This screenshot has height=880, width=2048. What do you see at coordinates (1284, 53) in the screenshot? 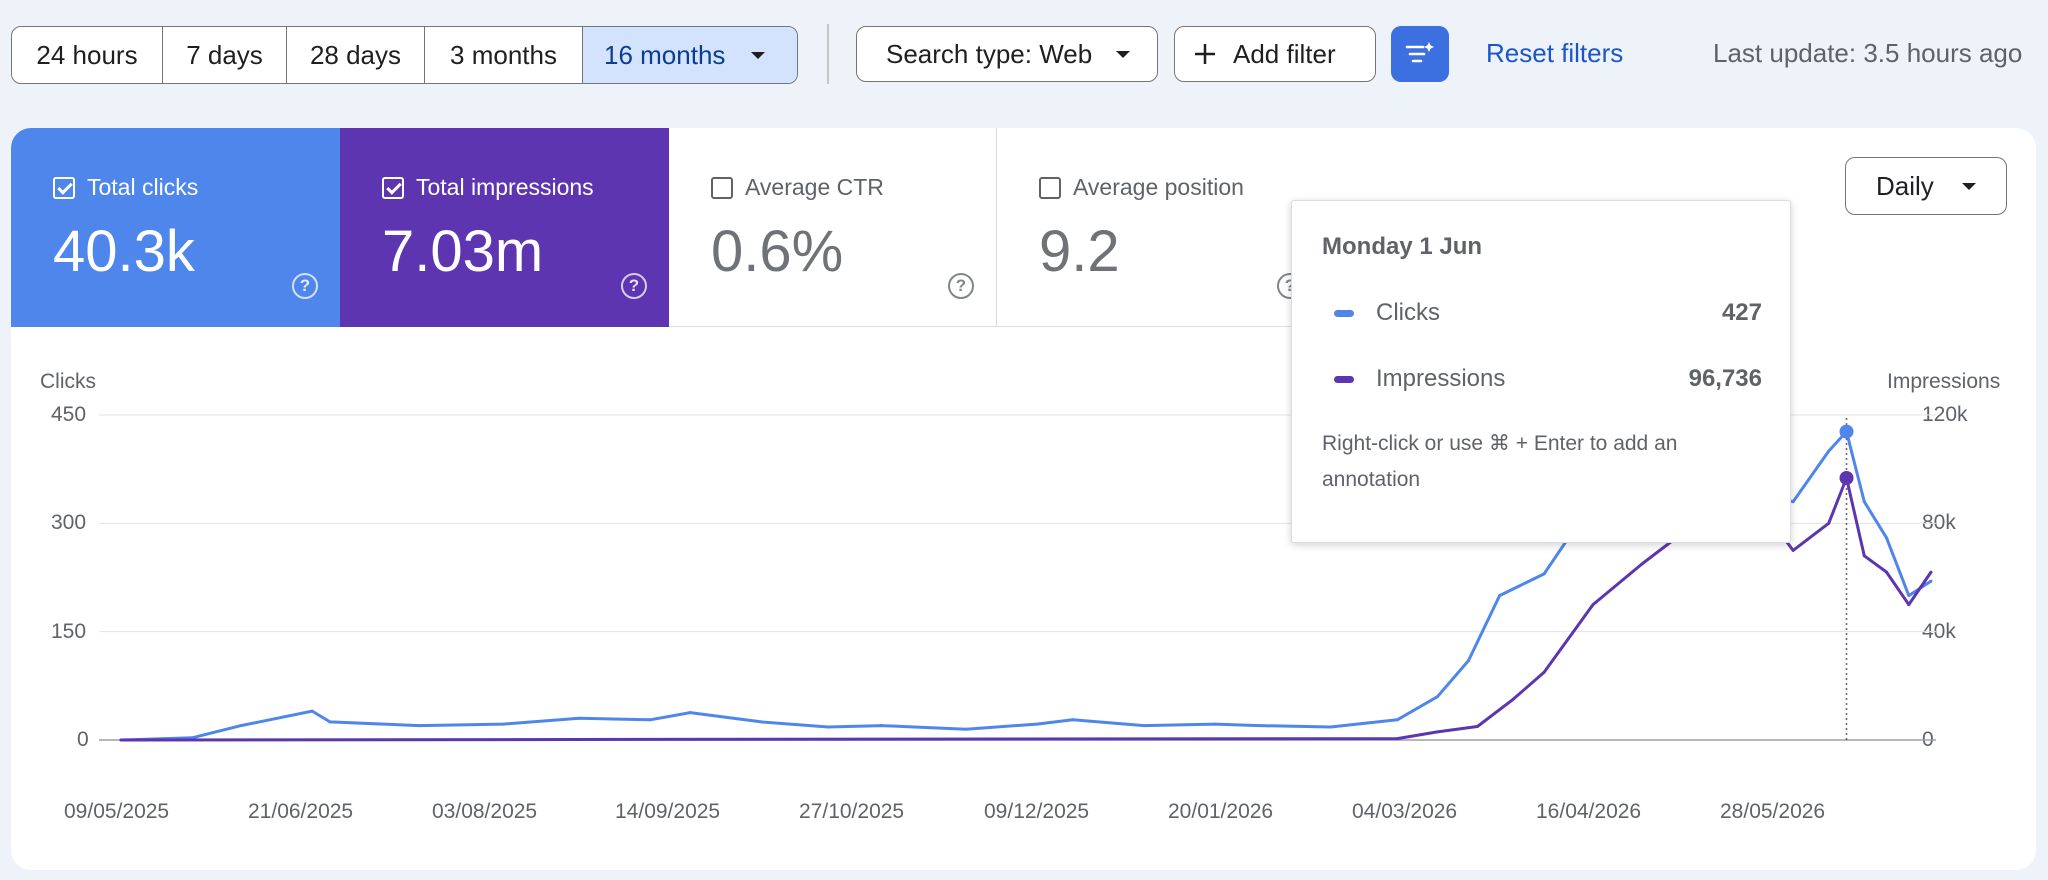
I see `add-filter-label: Add filter` at bounding box center [1284, 53].